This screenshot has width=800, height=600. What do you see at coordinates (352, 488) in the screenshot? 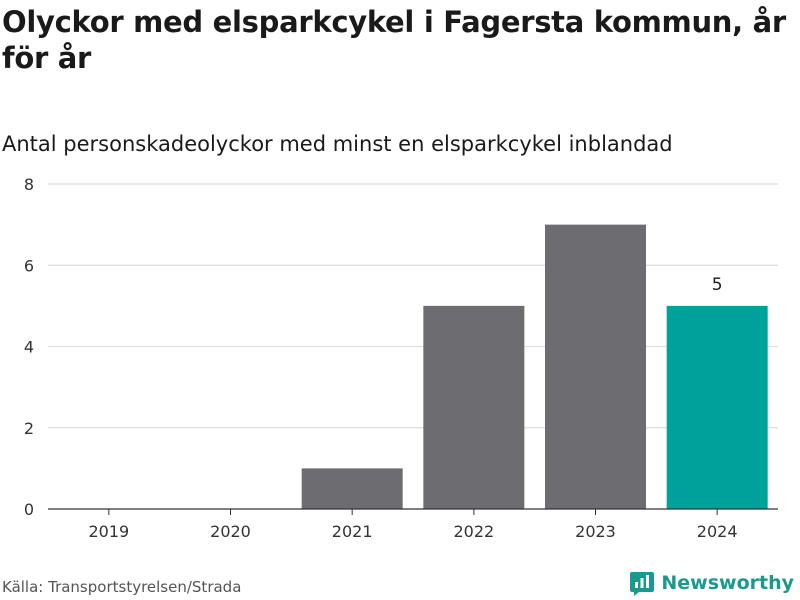
I see `bar-2021` at bounding box center [352, 488].